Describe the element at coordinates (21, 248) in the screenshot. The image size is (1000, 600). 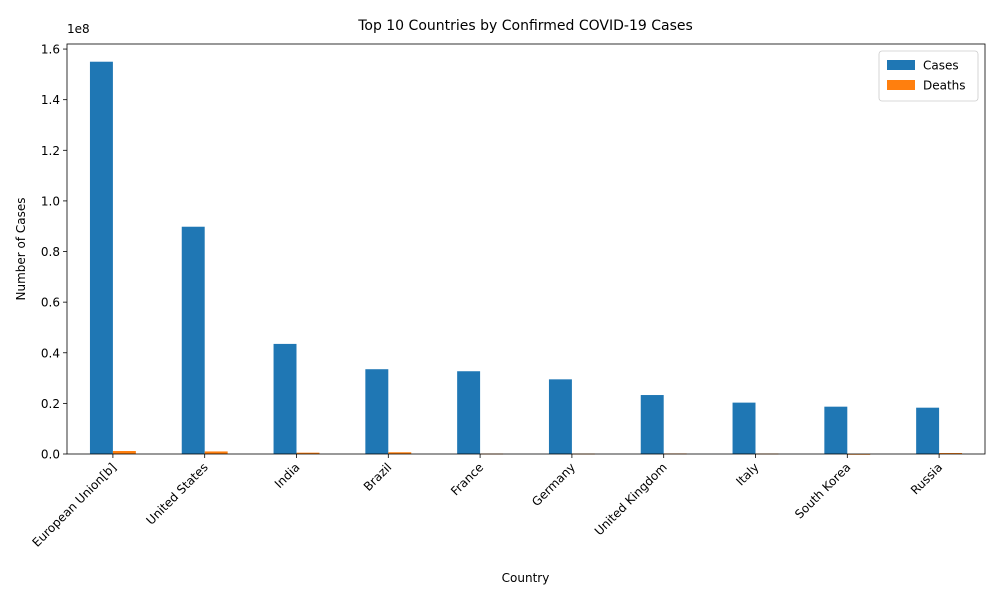
I see `y-axis-label: Number of Cases` at that location.